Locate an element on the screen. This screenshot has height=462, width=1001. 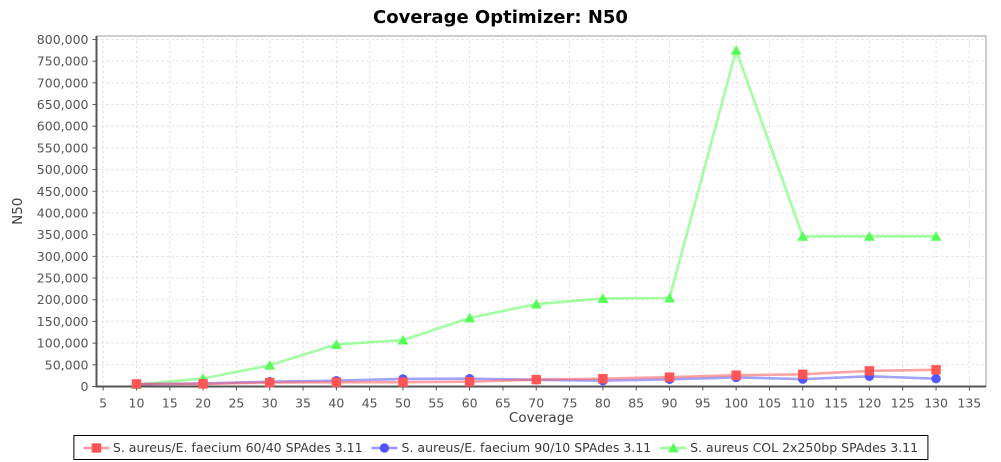
x-tick-label: 25 is located at coordinates (236, 403).